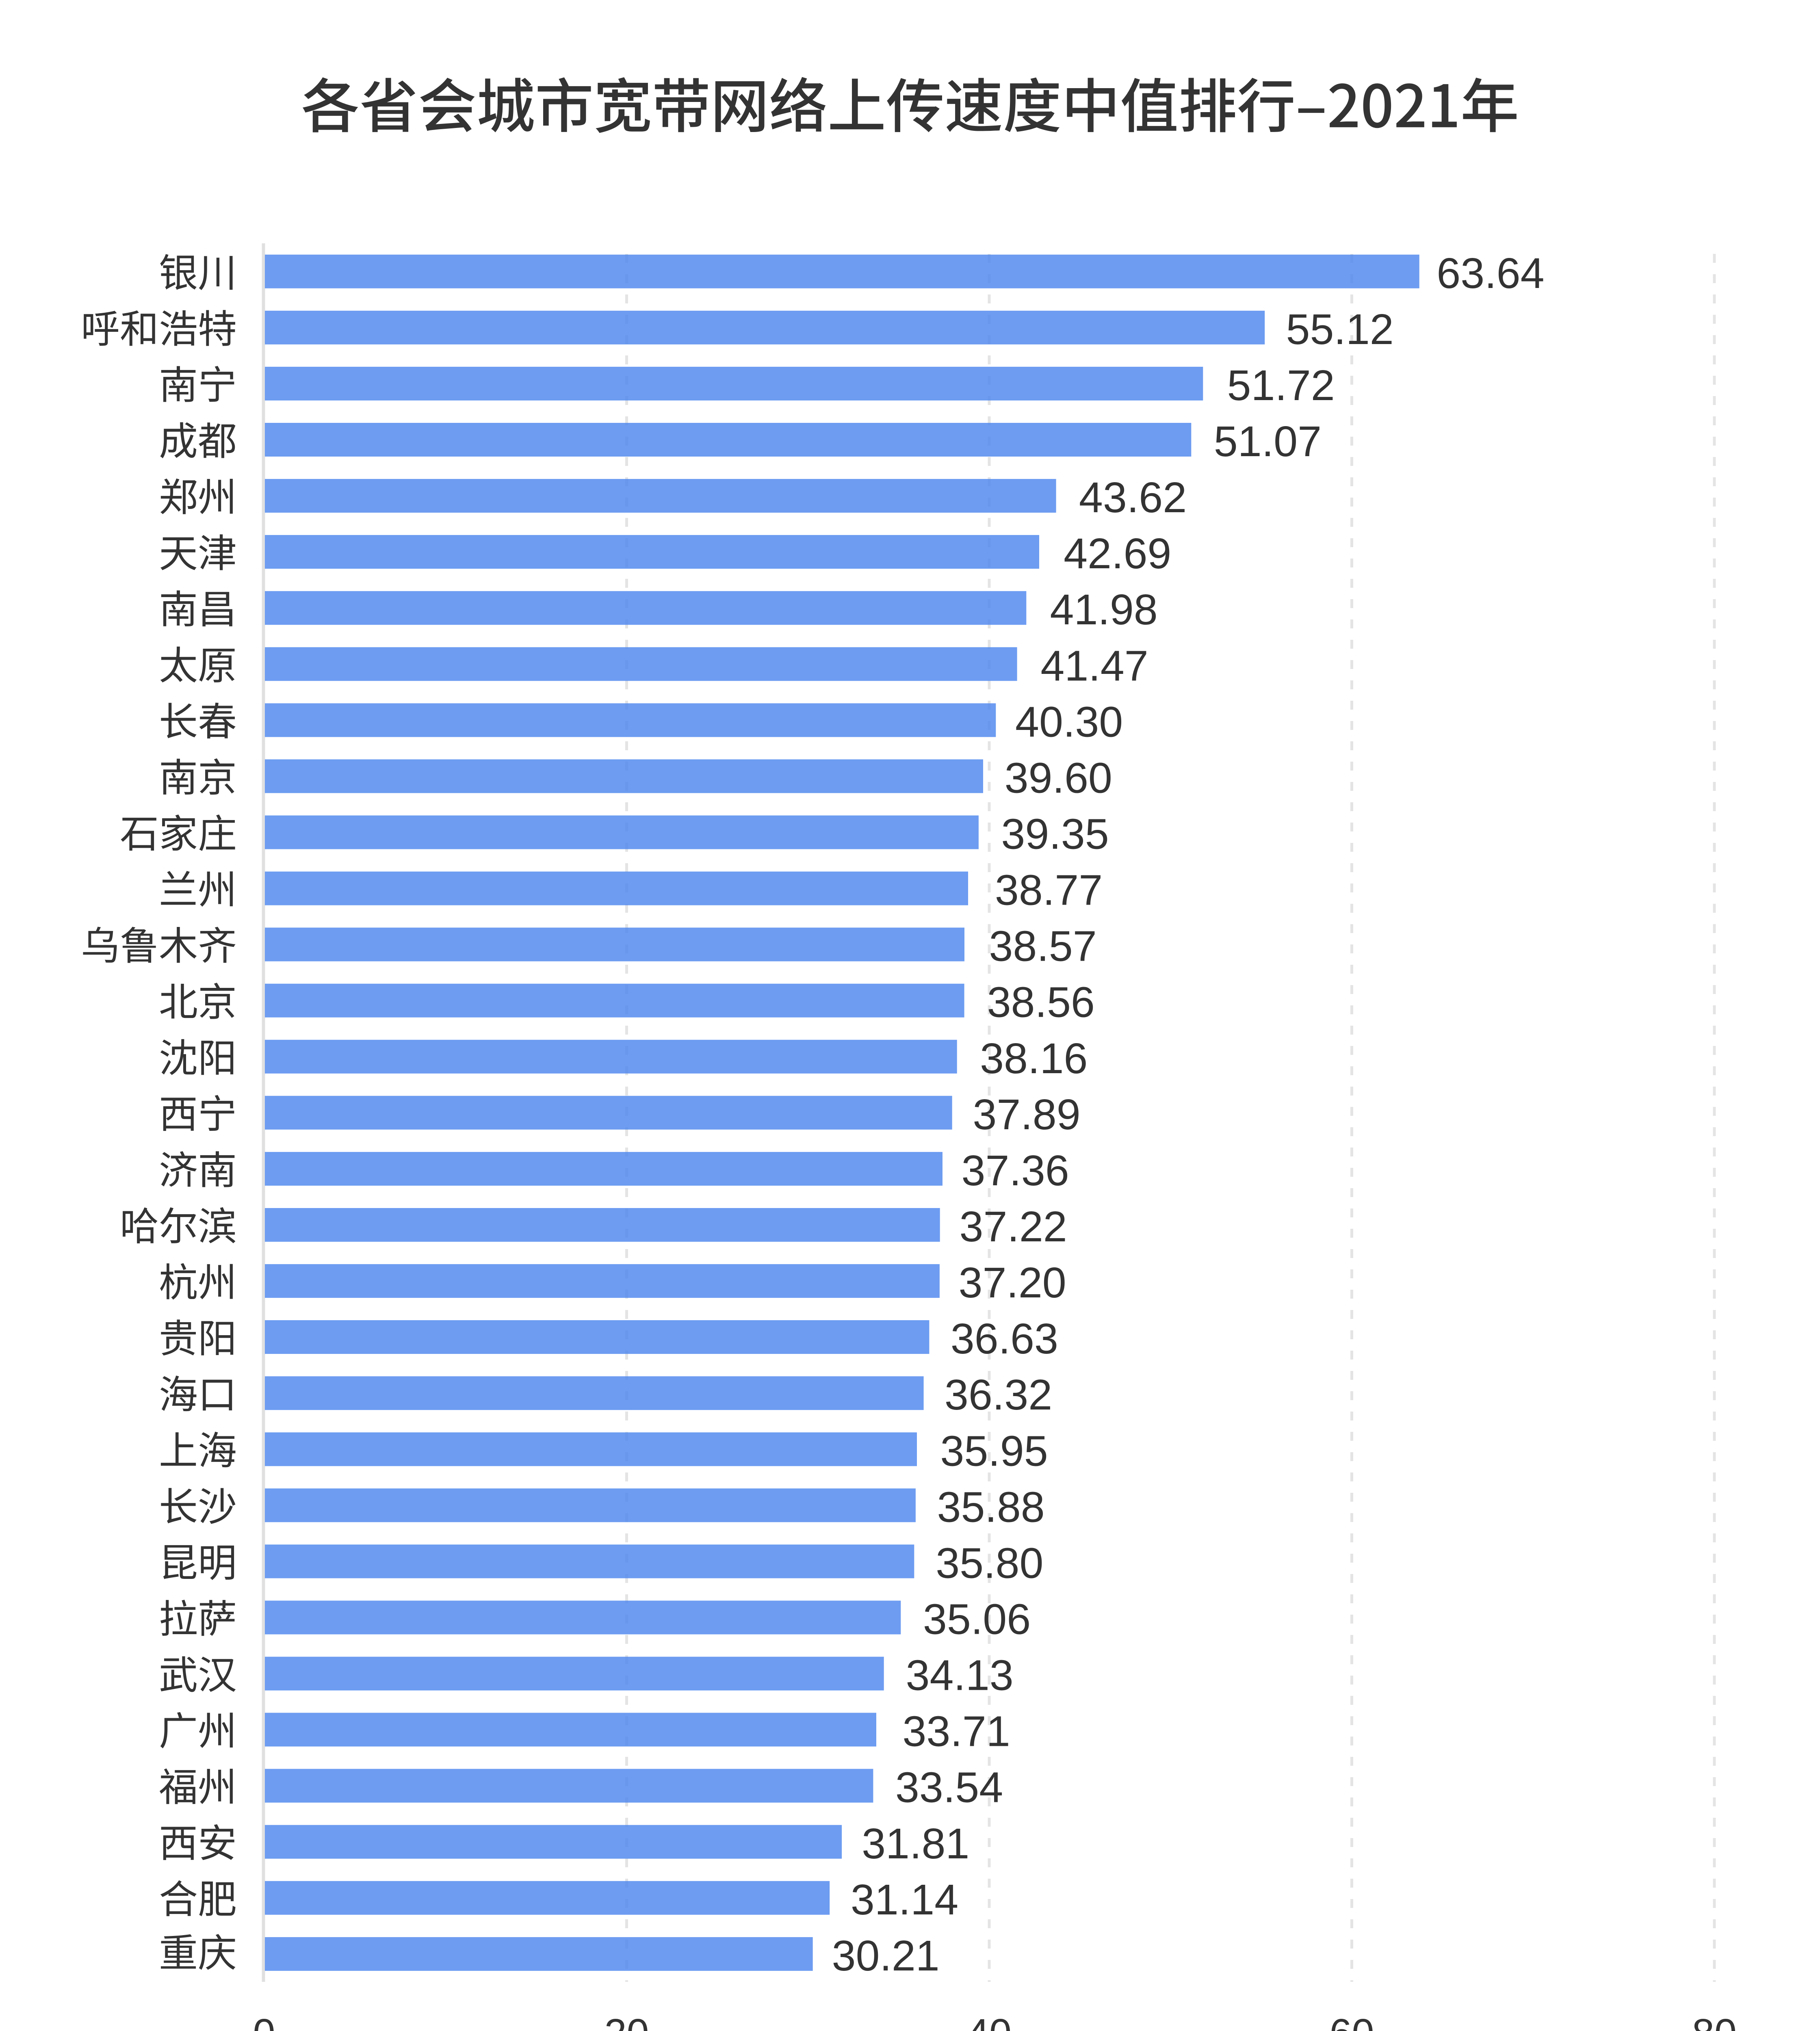 The width and height of the screenshot is (1820, 2031). What do you see at coordinates (264, 2021) in the screenshot?
I see `svg-text: 0` at bounding box center [264, 2021].